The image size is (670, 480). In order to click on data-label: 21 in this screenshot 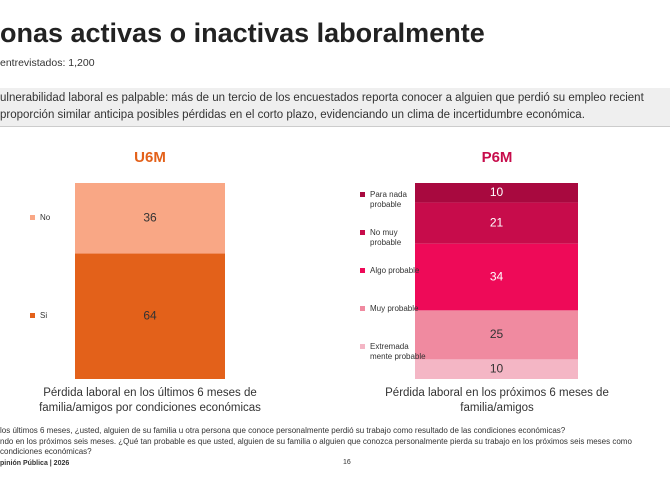, I will do `click(497, 222)`.